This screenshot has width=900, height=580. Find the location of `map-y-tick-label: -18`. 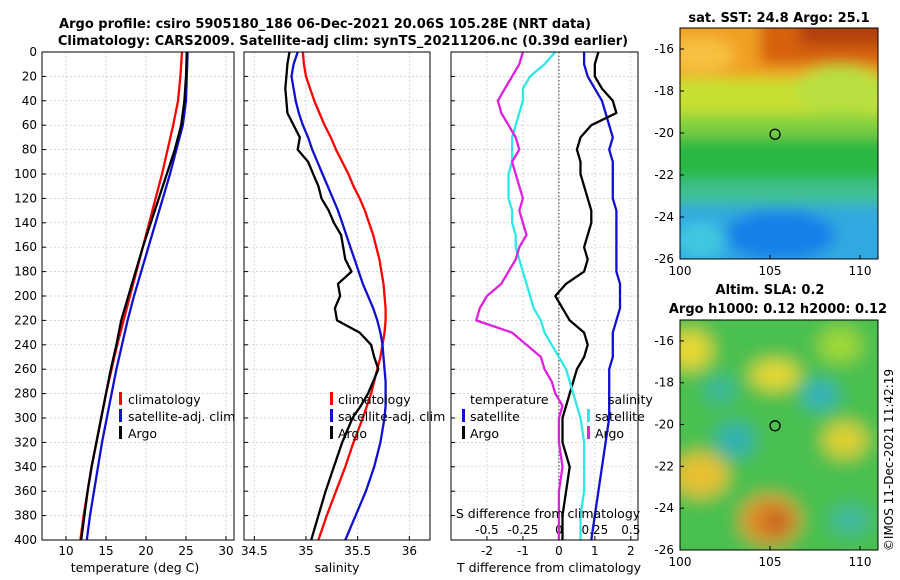

map-y-tick-label: -18 is located at coordinates (664, 383).